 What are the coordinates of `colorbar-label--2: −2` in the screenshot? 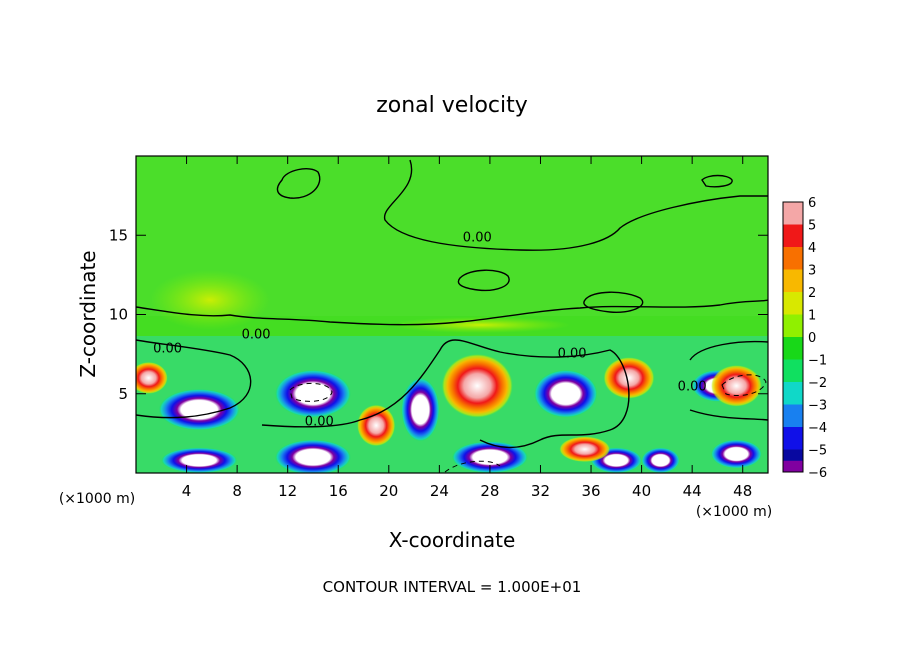 It's located at (817, 383).